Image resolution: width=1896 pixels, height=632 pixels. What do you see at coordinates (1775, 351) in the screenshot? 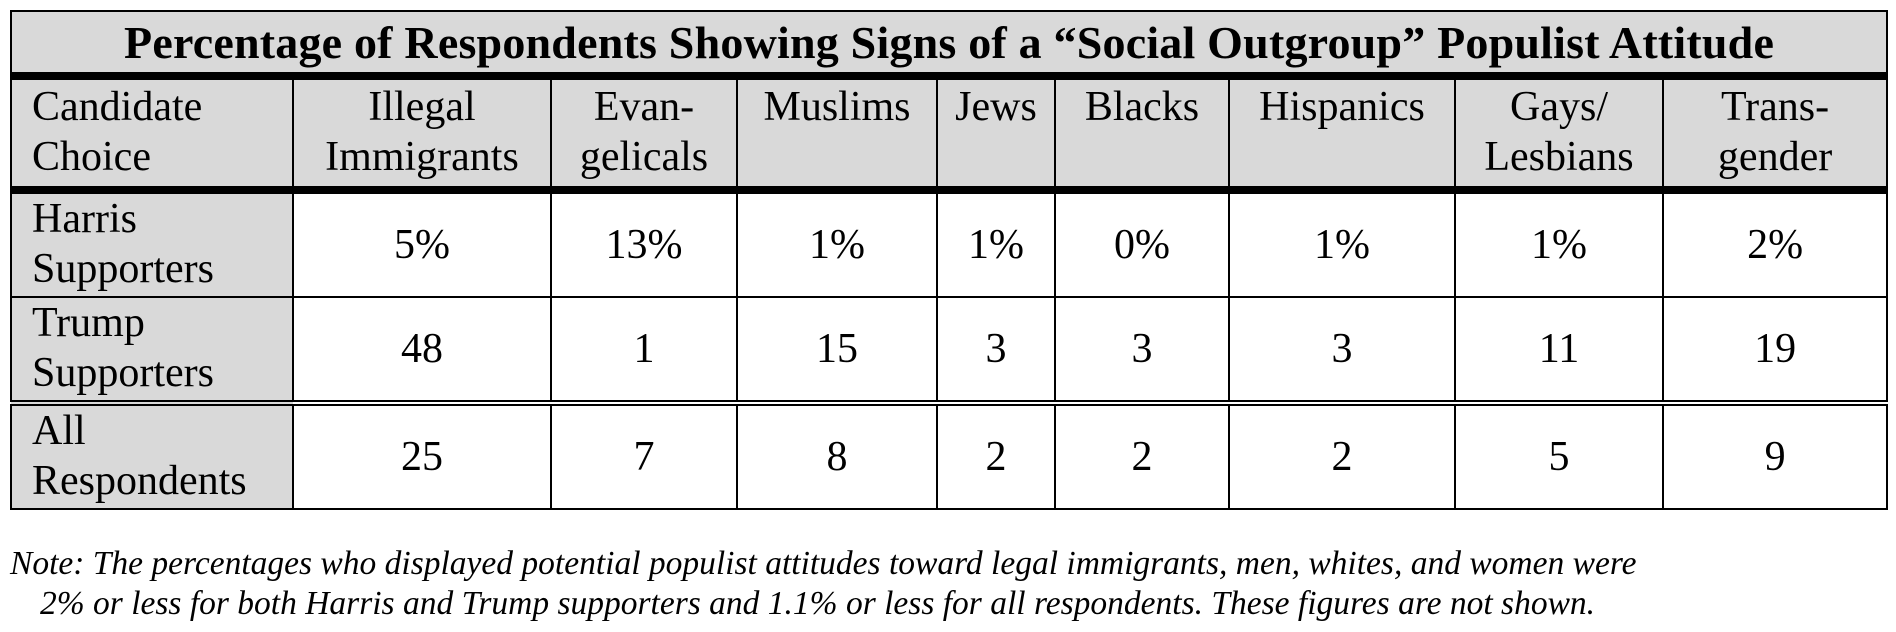
I see `table-cell-value: 19` at bounding box center [1775, 351].